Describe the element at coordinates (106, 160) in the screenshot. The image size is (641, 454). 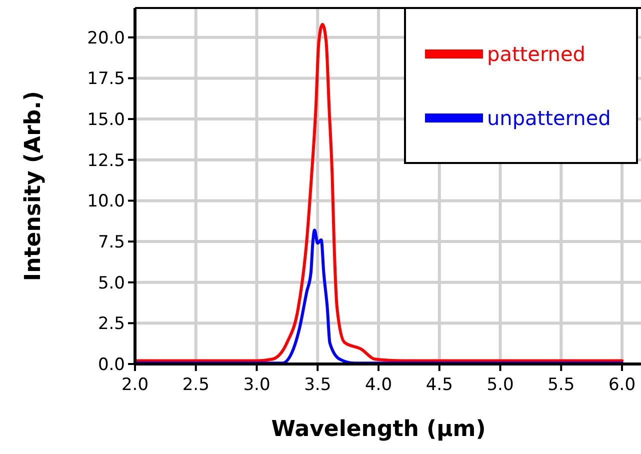
I see `y-tick-label: 12.5` at that location.